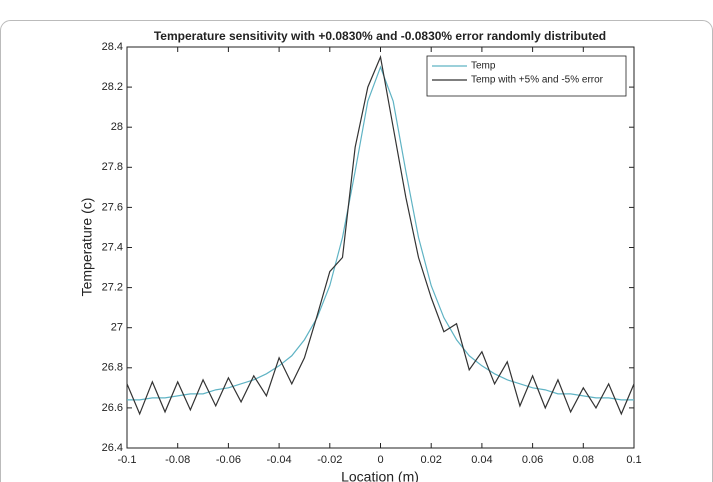 The height and width of the screenshot is (482, 713). I want to click on x-tick-label: 0.04, so click(481, 460).